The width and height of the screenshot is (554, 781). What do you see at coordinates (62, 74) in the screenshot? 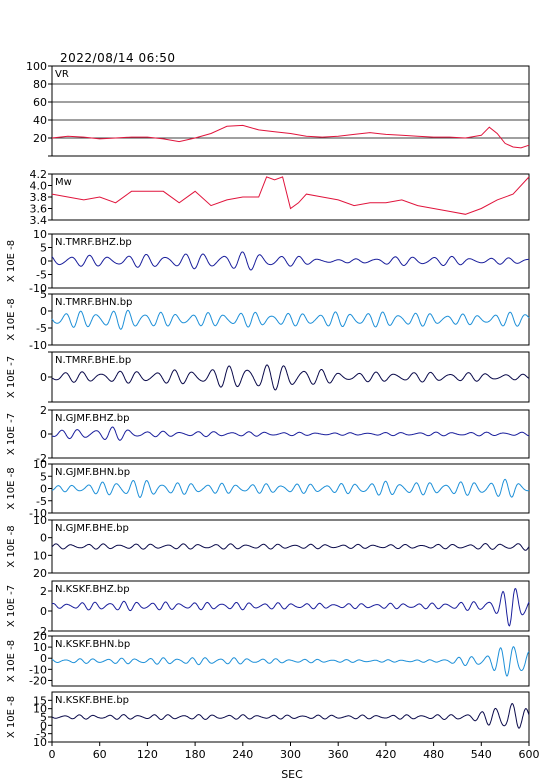
I see `panel-label: VR` at bounding box center [62, 74].